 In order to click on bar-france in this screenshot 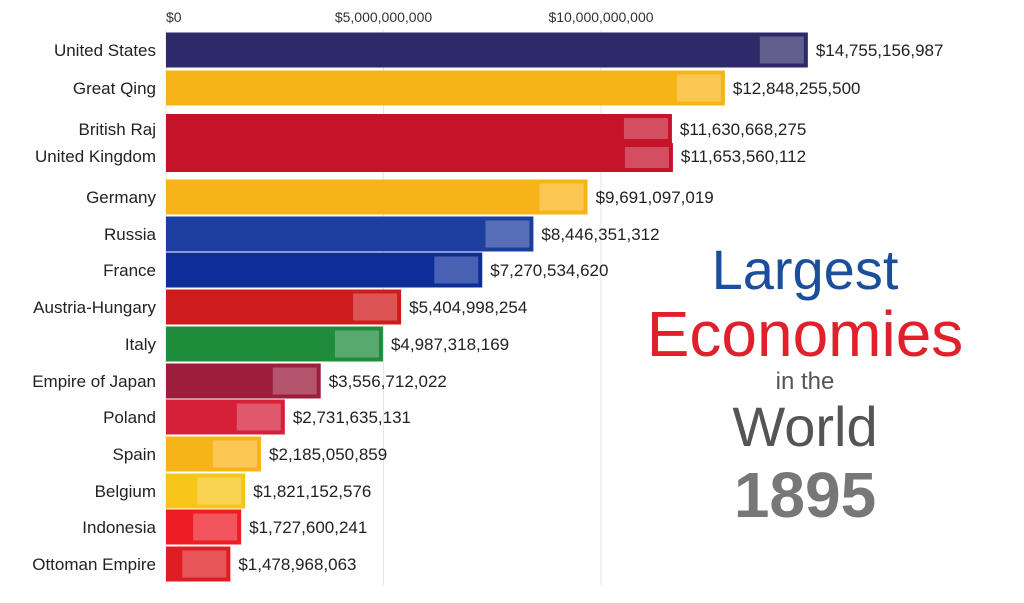, I will do `click(324, 270)`.